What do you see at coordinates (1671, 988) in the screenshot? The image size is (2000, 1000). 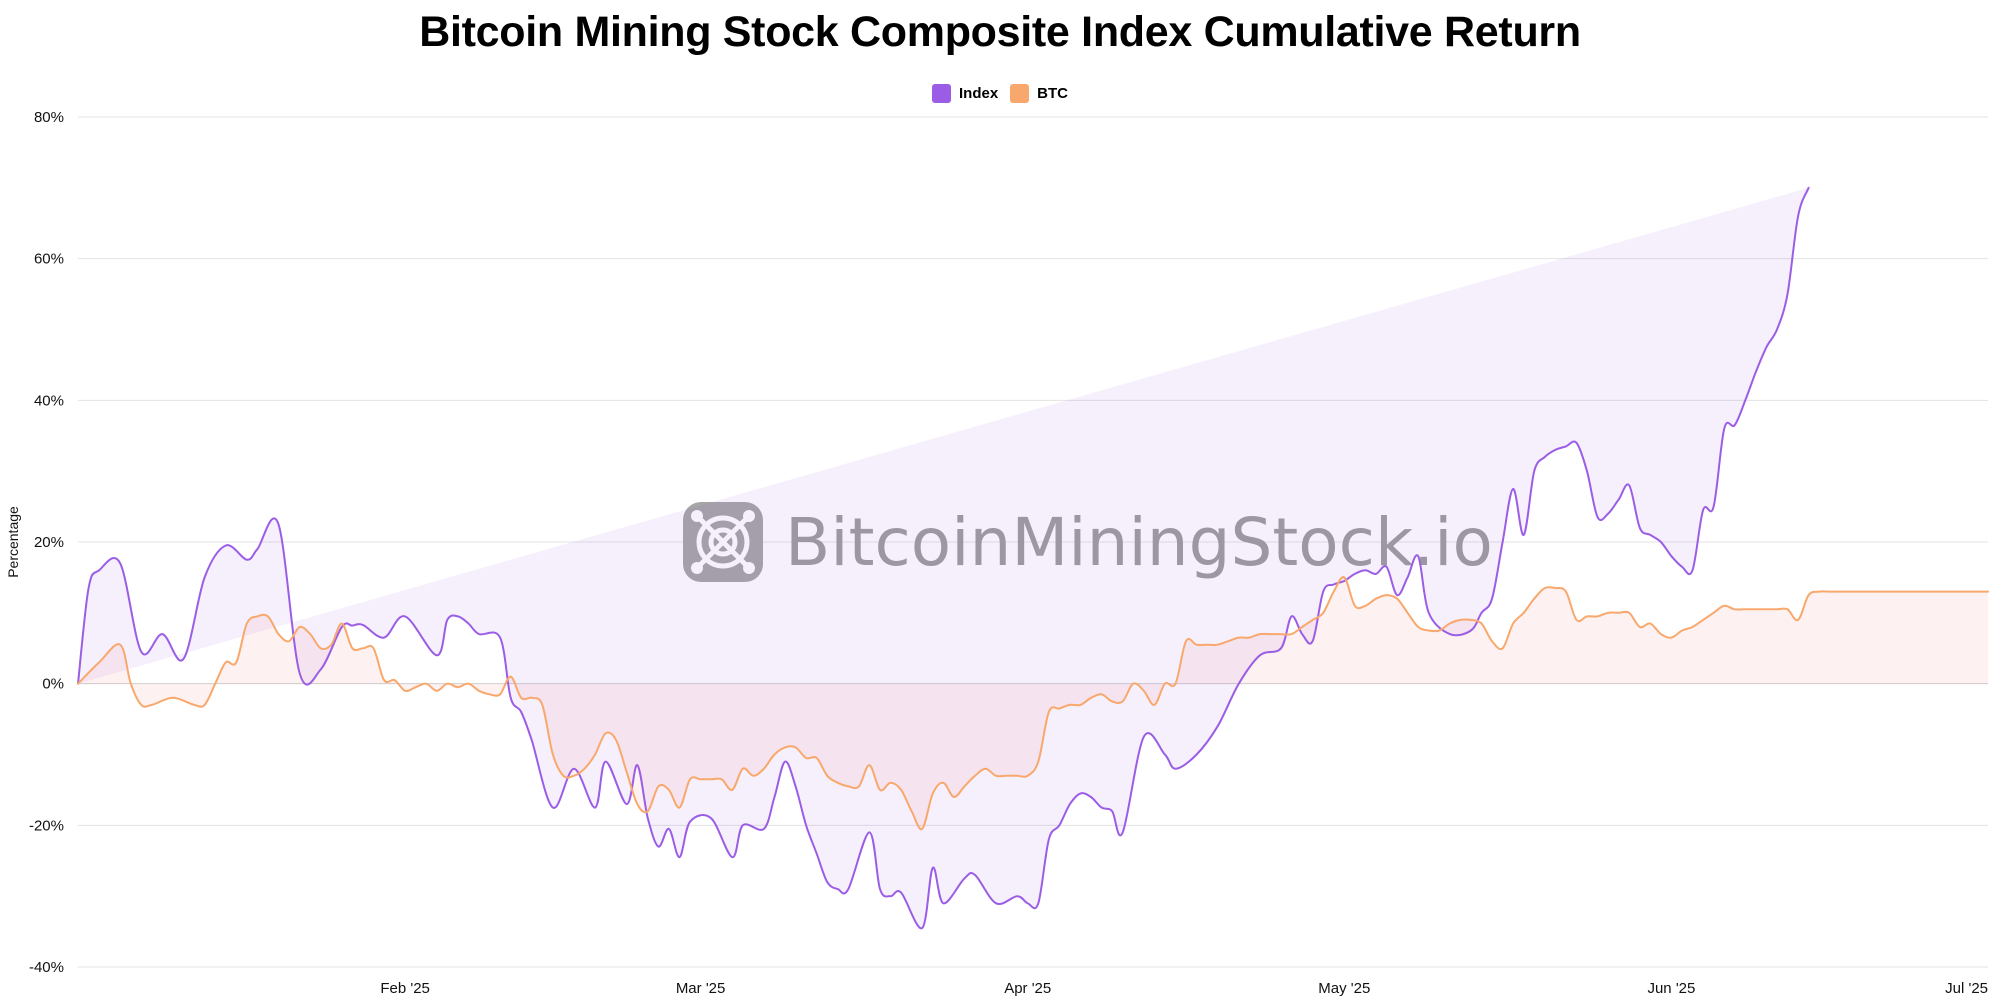 I see `x-tick-label: Jun '25` at bounding box center [1671, 988].